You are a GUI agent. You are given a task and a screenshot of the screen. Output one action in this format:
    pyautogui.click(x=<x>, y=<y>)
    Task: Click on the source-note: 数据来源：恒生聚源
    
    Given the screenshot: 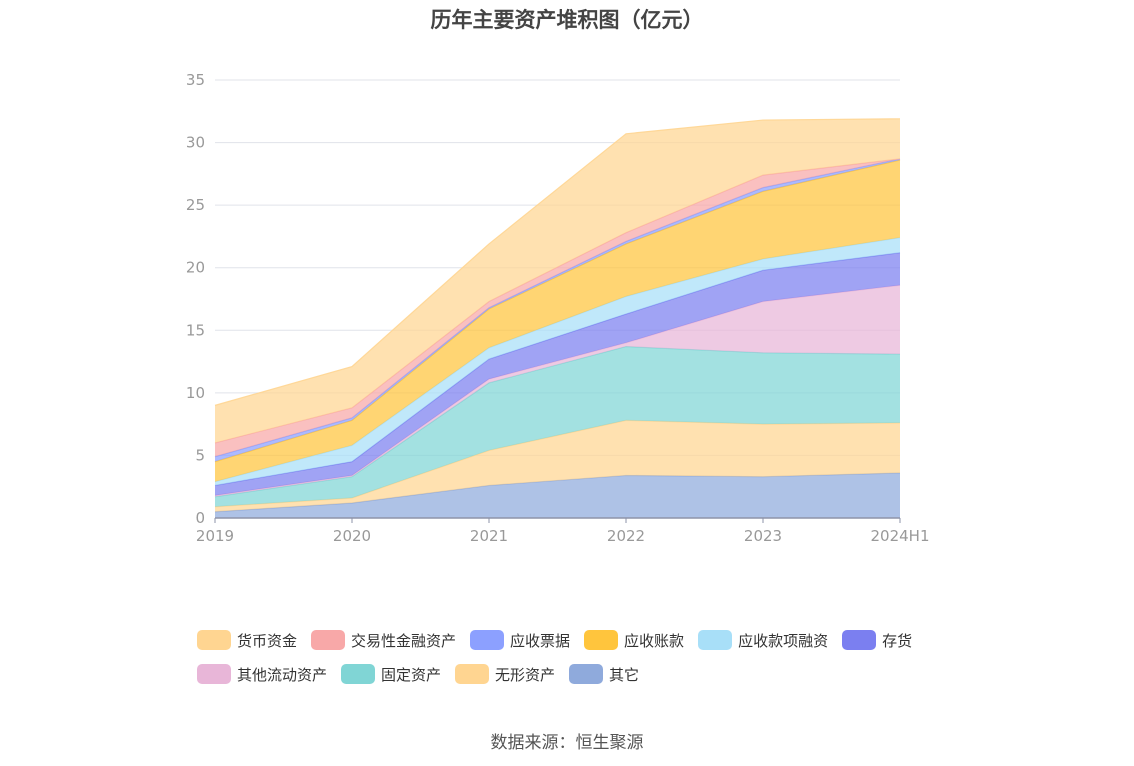 What is the action you would take?
    pyautogui.click(x=567, y=743)
    